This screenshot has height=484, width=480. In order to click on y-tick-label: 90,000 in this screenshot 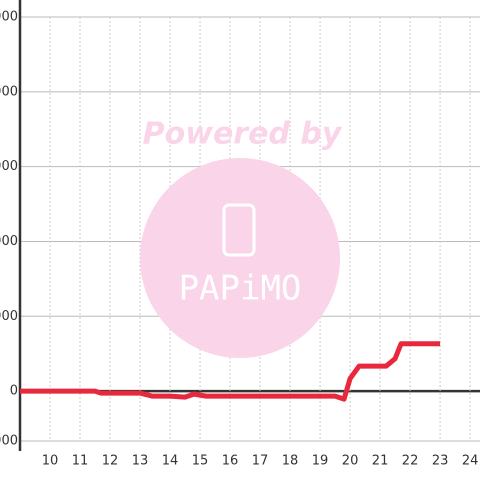, I will do `click(9, 166)`.